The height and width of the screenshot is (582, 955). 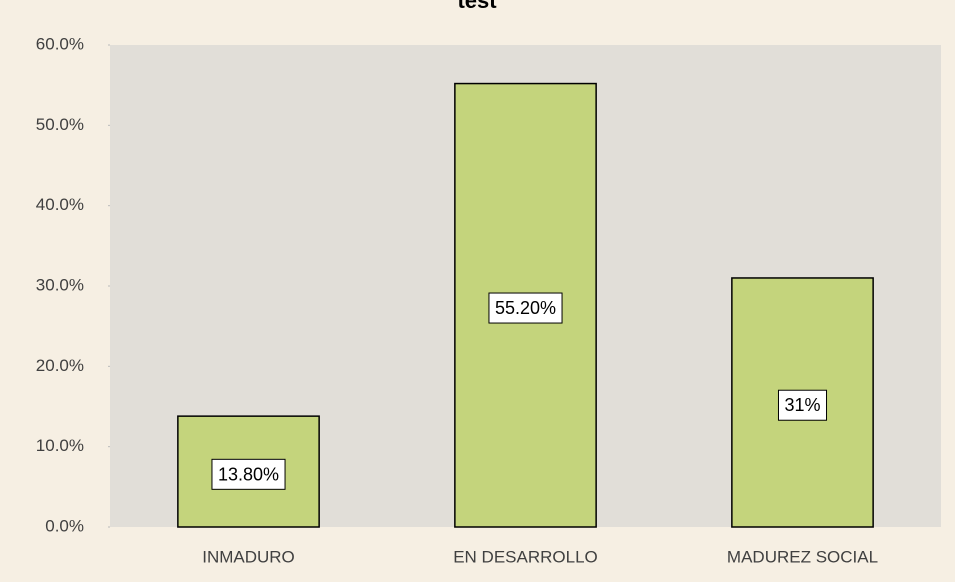 What do you see at coordinates (802, 556) in the screenshot?
I see `x-tick-label: MADUREZ SOCIAL` at bounding box center [802, 556].